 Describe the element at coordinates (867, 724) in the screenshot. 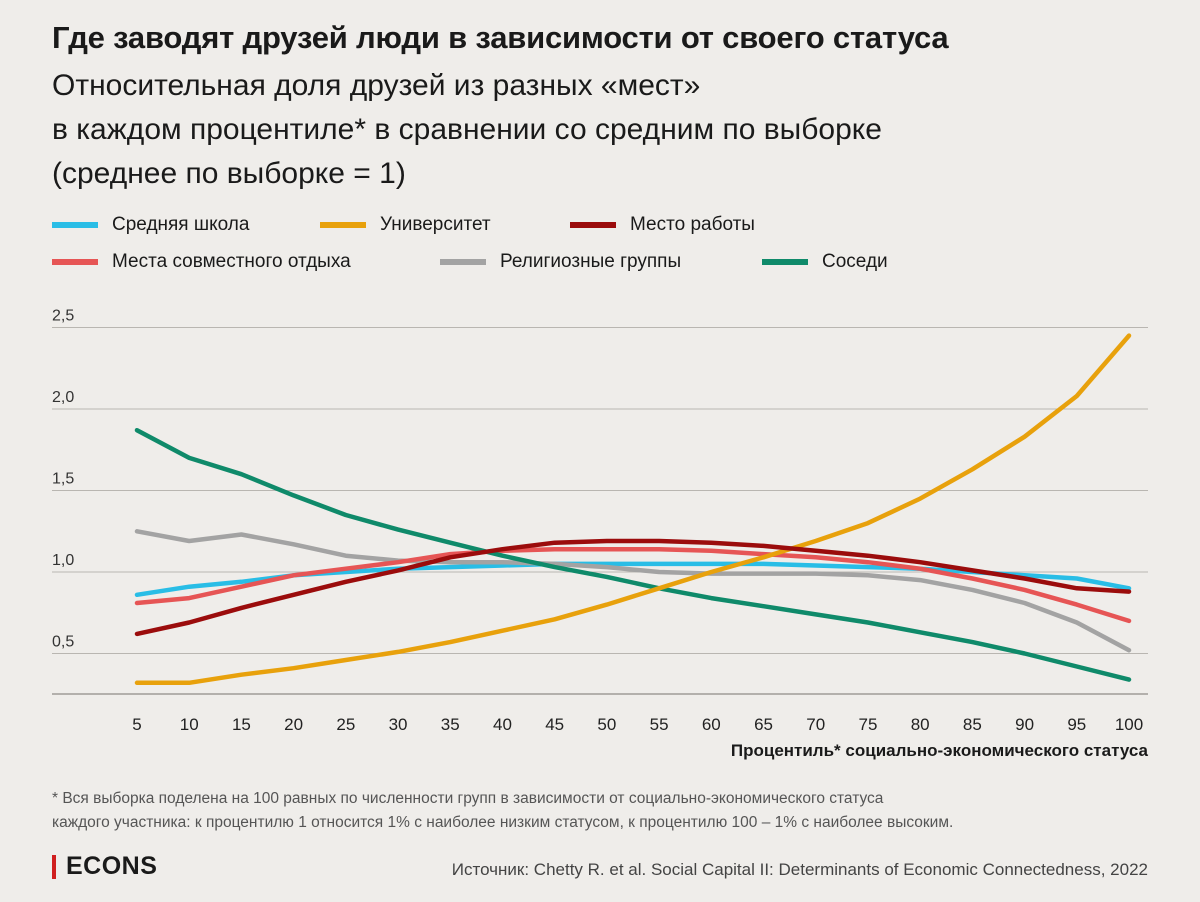

I see `x-tick-label: 75` at that location.